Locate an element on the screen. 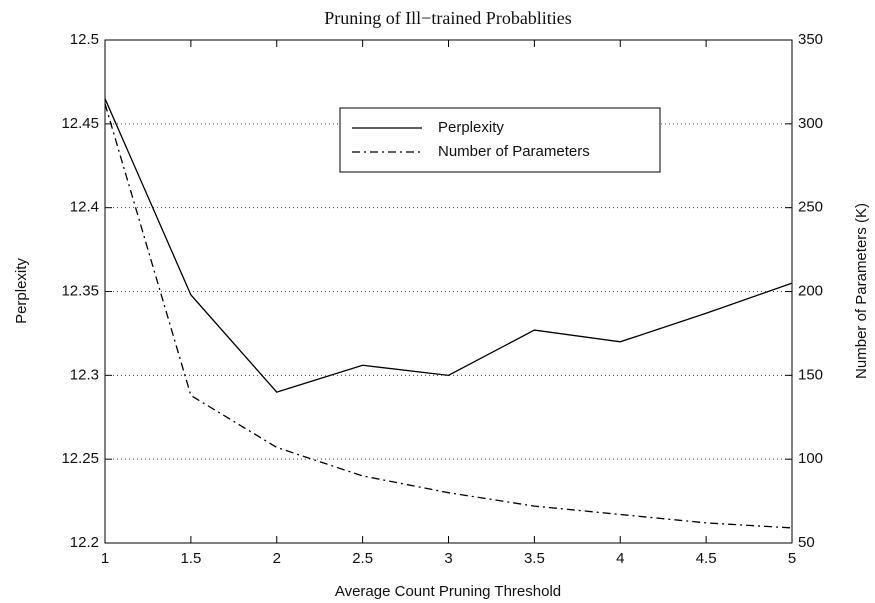 This screenshot has width=875, height=603. y2-tick-label: 150 is located at coordinates (810, 374).